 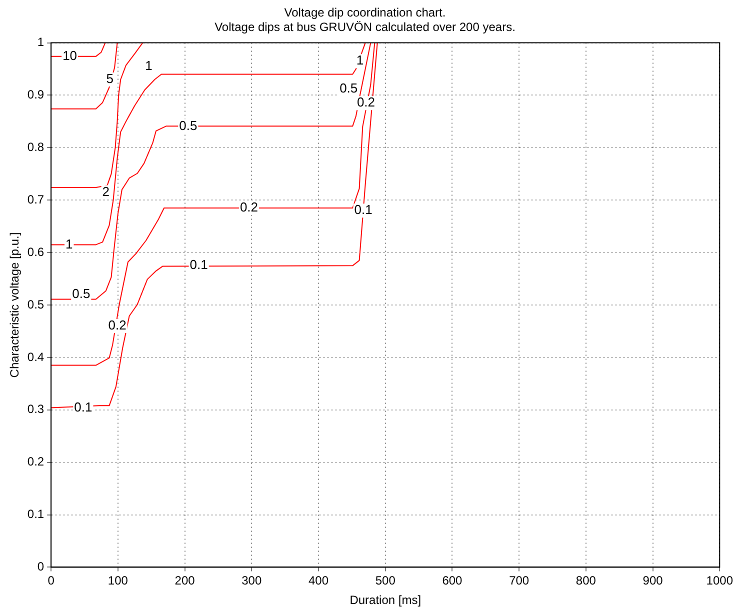 What do you see at coordinates (386, 600) in the screenshot?
I see `x-axis-title: Duration [ms]` at bounding box center [386, 600].